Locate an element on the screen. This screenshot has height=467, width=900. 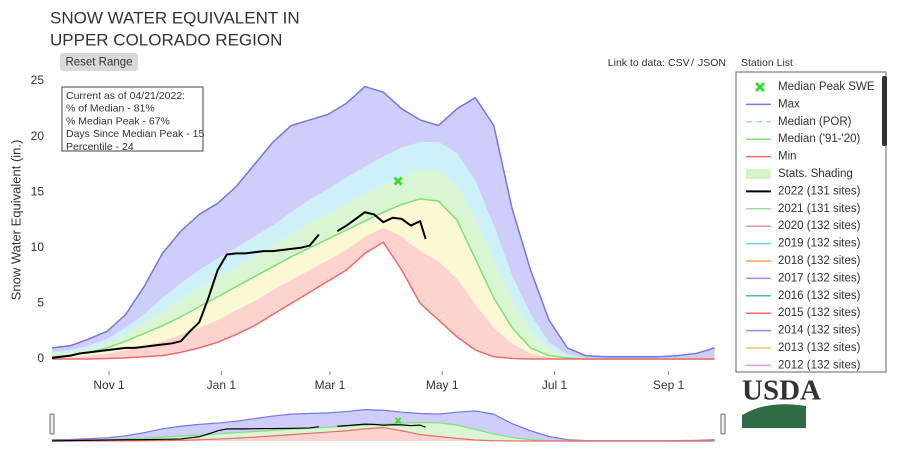
legend-label: Min is located at coordinates (787, 157).